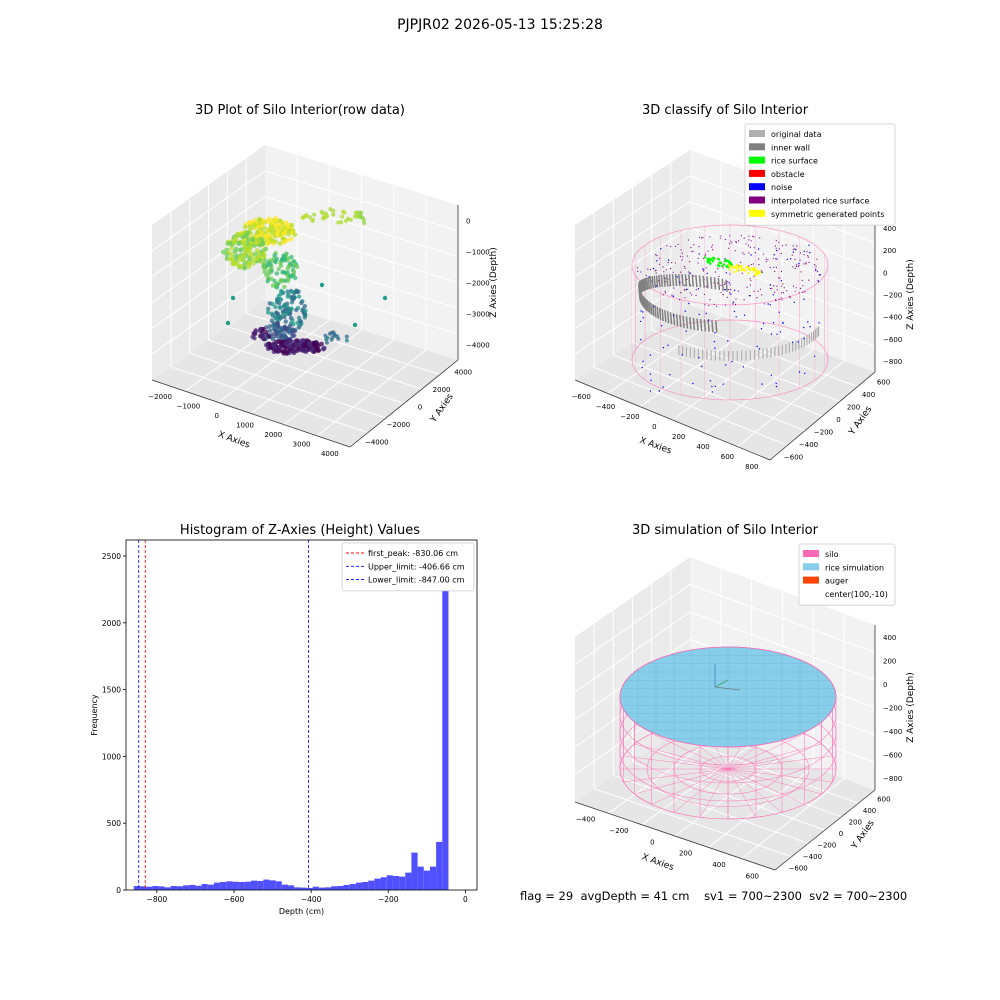 The width and height of the screenshot is (1000, 1000). Describe the element at coordinates (233, 440) in the screenshot. I see `x-axis-label: X Axies` at that location.